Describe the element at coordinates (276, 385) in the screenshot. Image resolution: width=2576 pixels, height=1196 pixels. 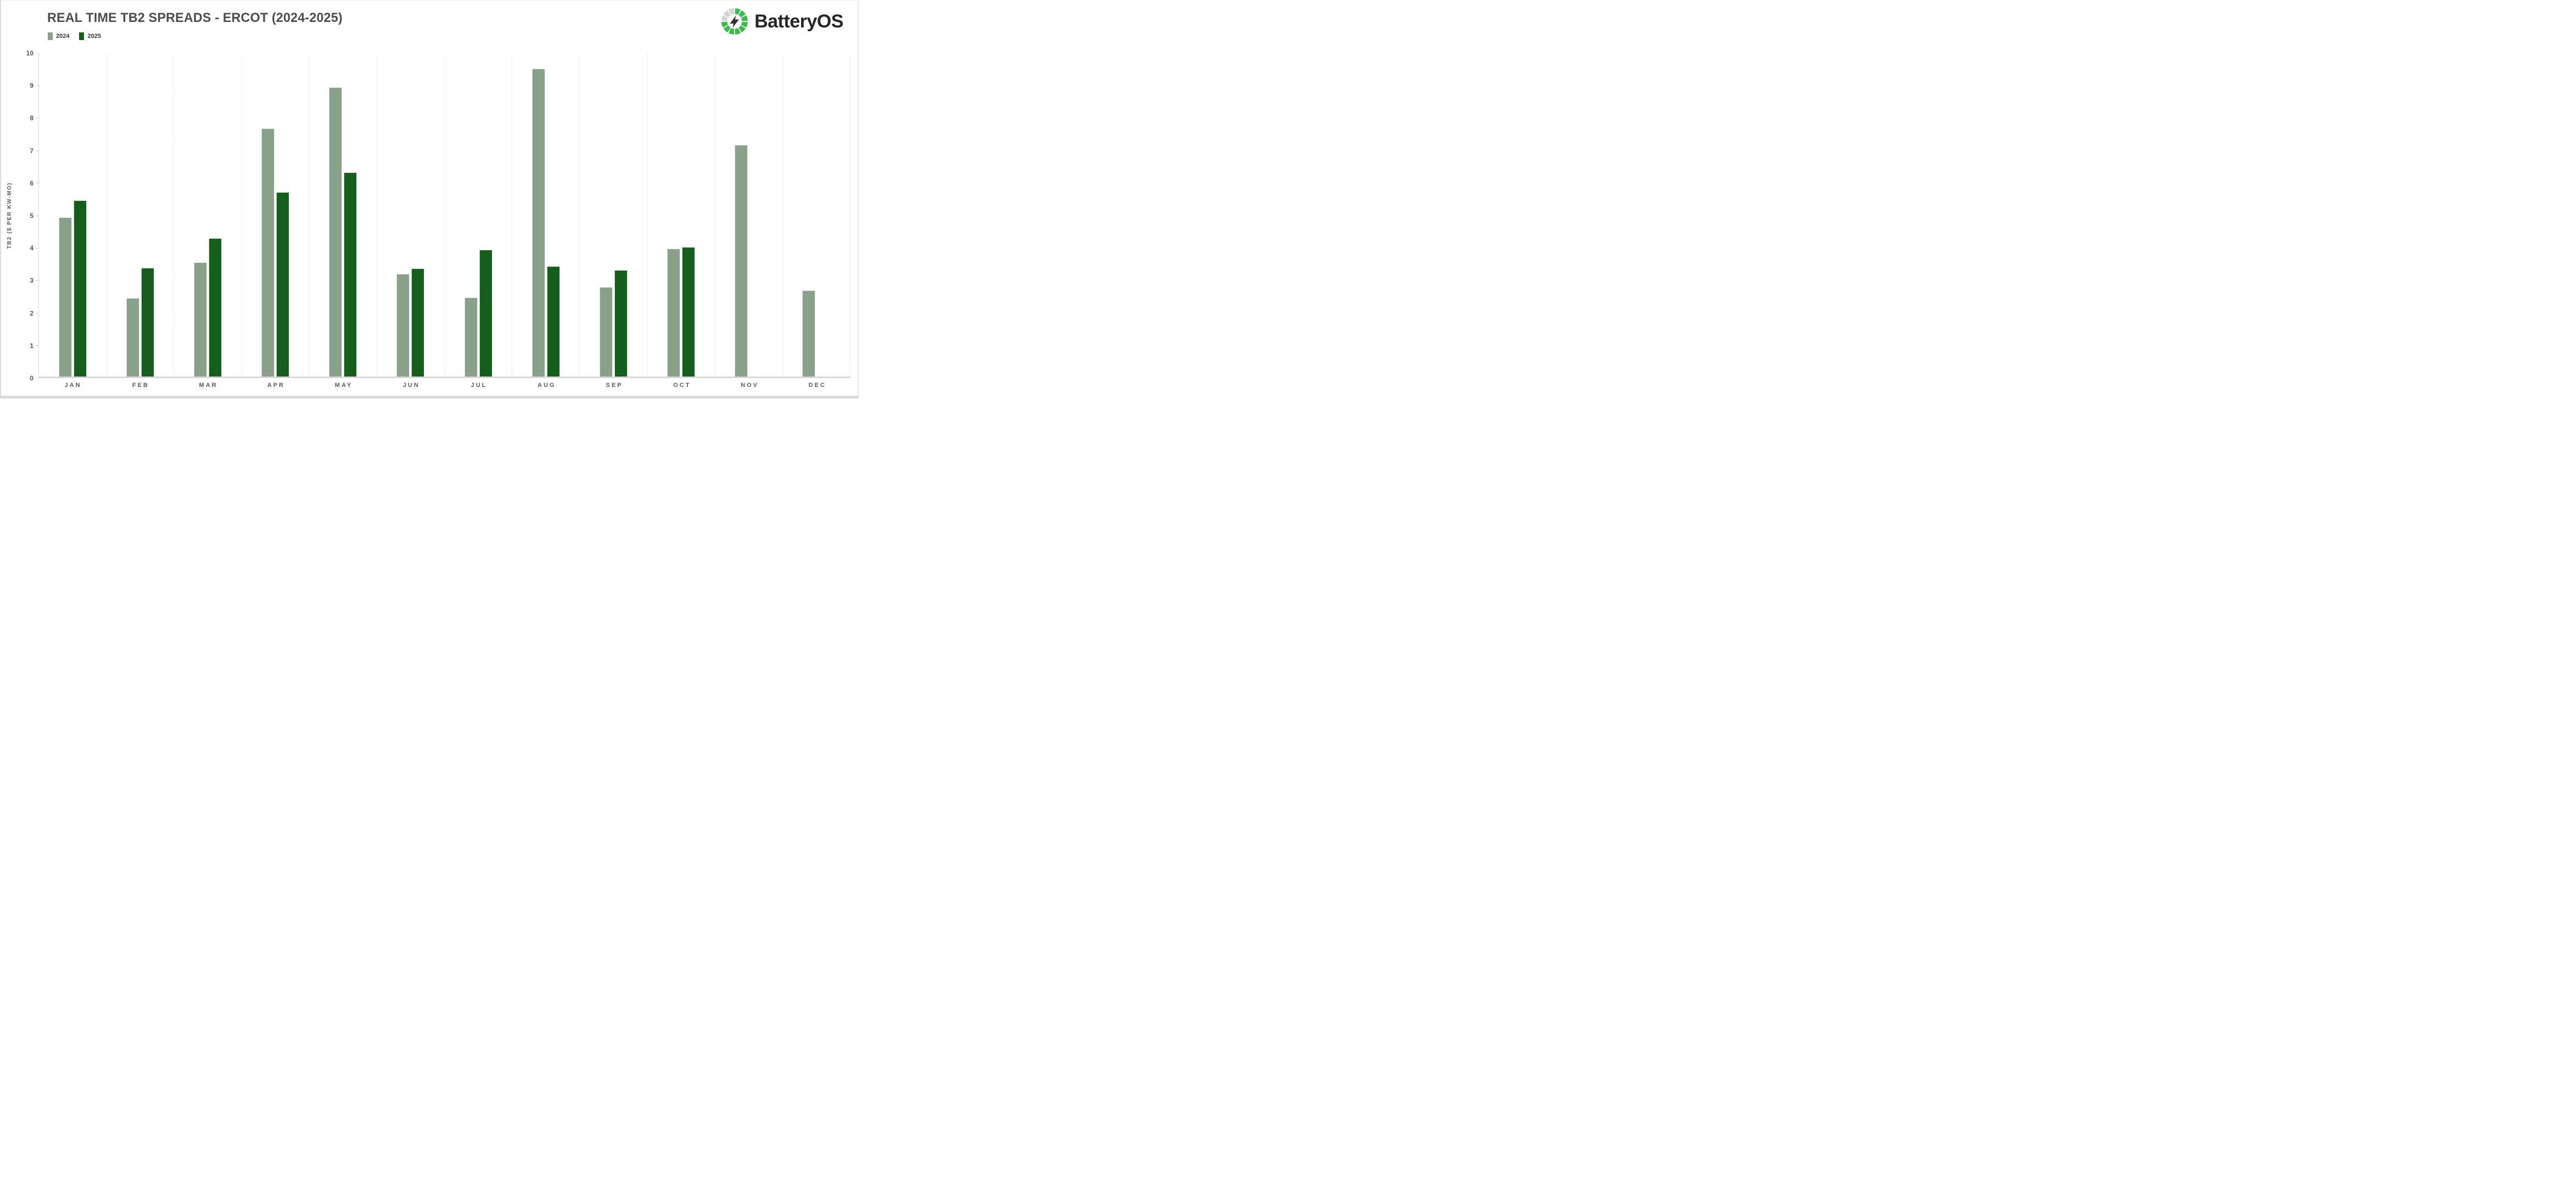
I see `x-axis-label-apr: APR` at that location.